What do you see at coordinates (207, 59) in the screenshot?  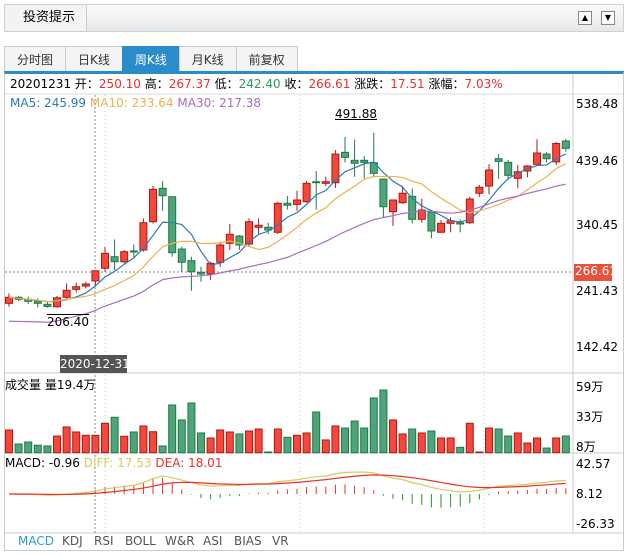 I see `tab-monthly-k: 月K线` at bounding box center [207, 59].